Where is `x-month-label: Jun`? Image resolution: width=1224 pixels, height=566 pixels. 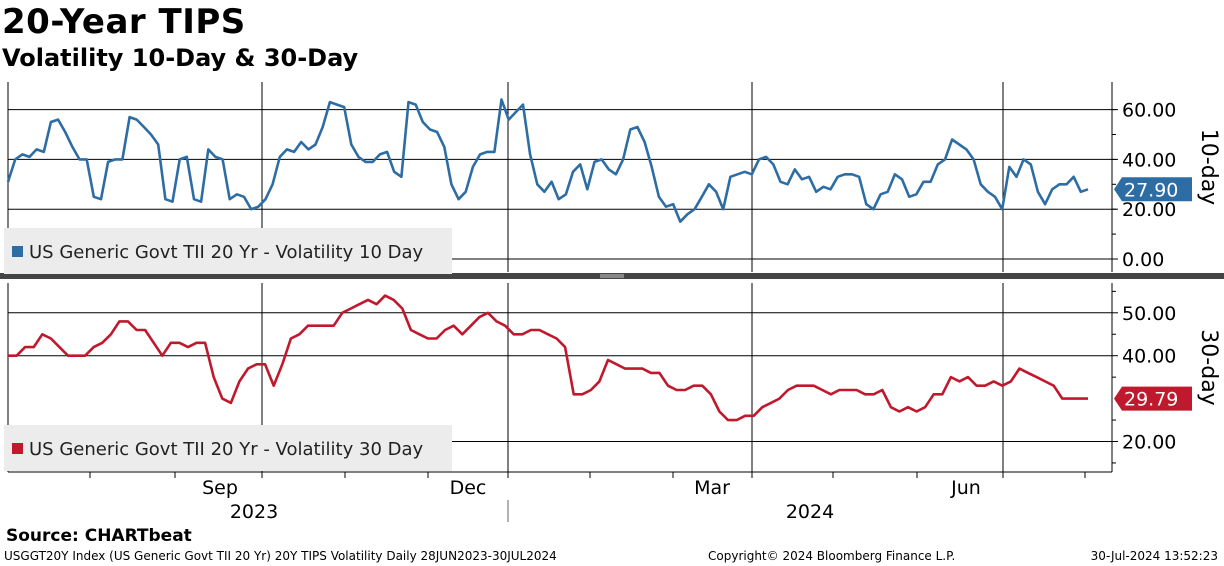 x-month-label: Jun is located at coordinates (965, 488).